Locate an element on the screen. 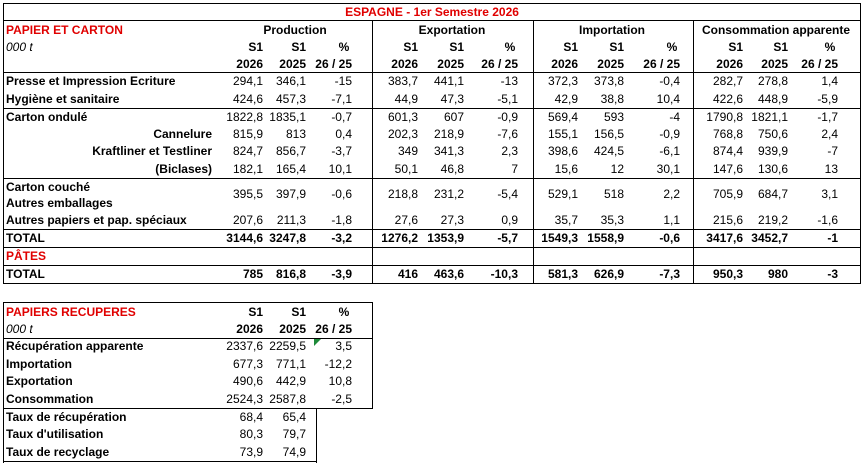 Image resolution: width=864 pixels, height=463 pixels. section-title: PAPIERS RECUPERES is located at coordinates (71, 312).